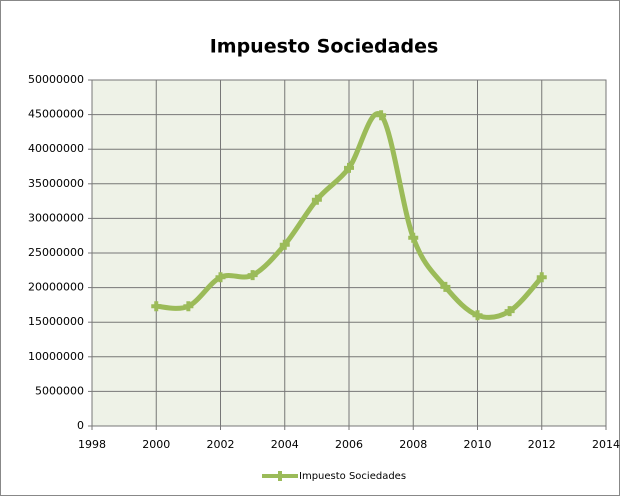 This screenshot has height=497, width=621. What do you see at coordinates (606, 444) in the screenshot?
I see `x-tick-label: 2014` at bounding box center [606, 444].